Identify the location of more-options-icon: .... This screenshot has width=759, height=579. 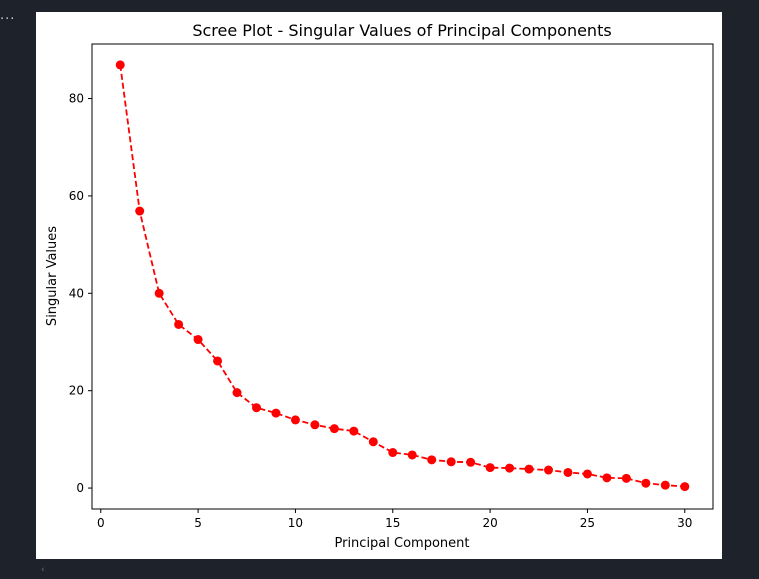
(8, 15).